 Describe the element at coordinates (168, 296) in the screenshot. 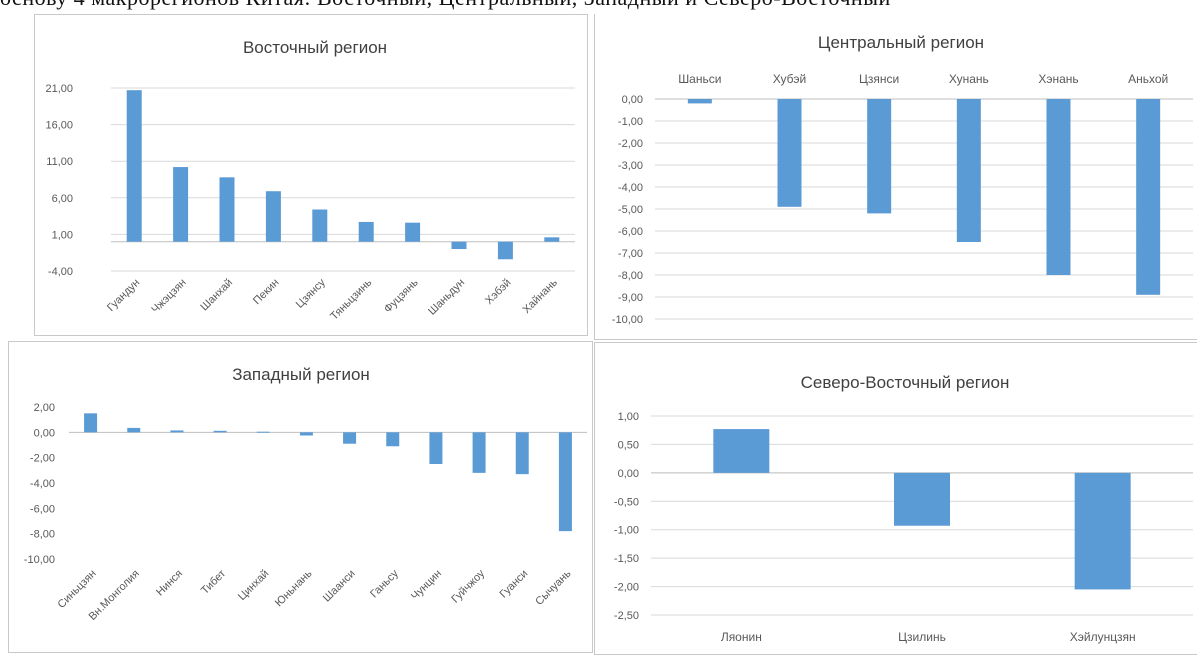

I see `category-label: Чжэцзян` at that location.